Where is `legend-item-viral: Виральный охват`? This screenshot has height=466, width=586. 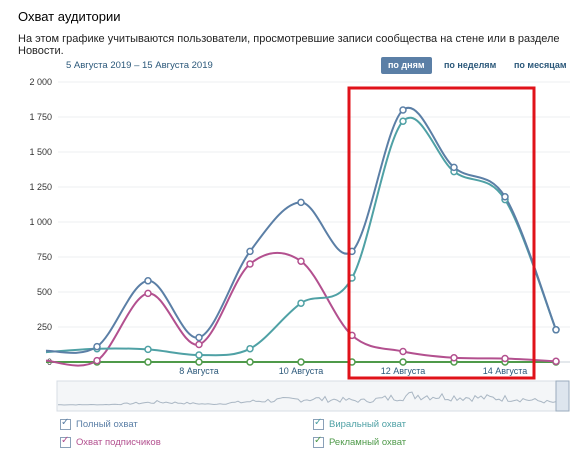 legend-item-viral: Виральный охват is located at coordinates (360, 423).